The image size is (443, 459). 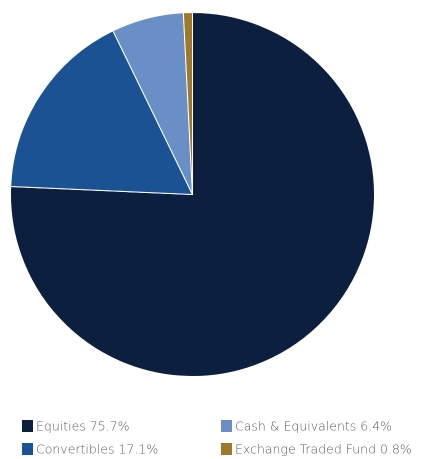 I want to click on legend-label-cash-and-equivalents: Cash & Equivalents 6.4%, so click(x=313, y=426).